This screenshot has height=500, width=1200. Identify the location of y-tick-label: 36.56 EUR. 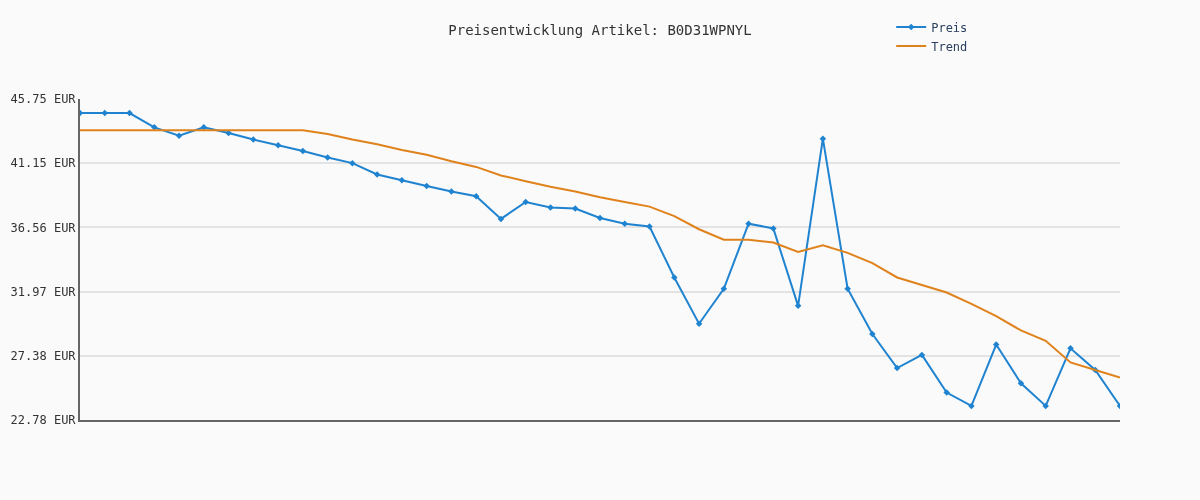
(43, 227).